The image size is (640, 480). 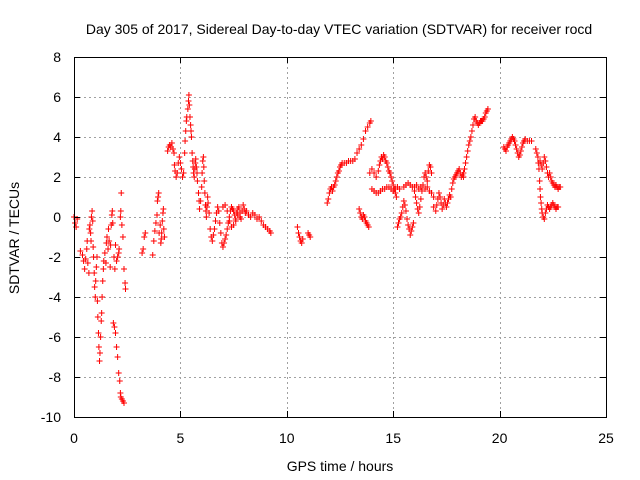 I want to click on x-tick-label: 5, so click(x=181, y=438).